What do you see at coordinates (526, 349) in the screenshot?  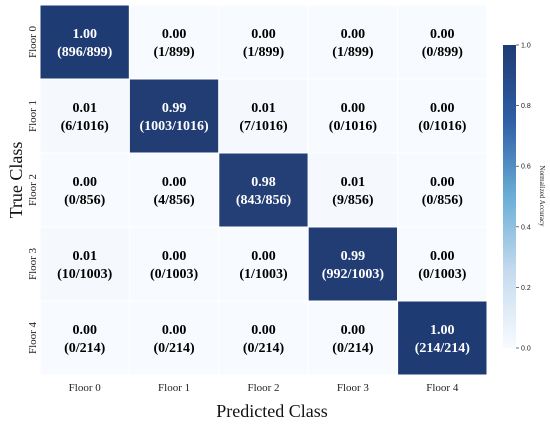 I see `colorbar-tick-label: 0.0` at bounding box center [526, 349].